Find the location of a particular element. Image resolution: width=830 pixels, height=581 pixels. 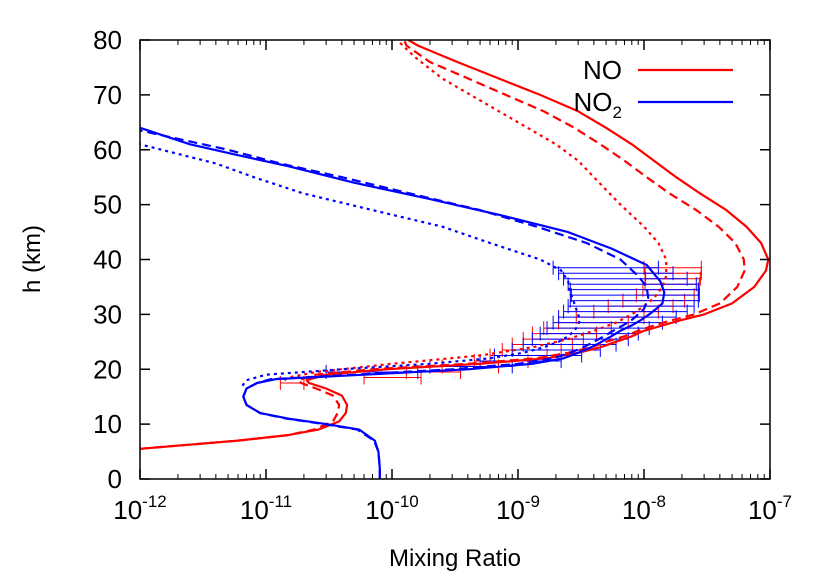

y-tick-label: 10 is located at coordinates (107, 424).